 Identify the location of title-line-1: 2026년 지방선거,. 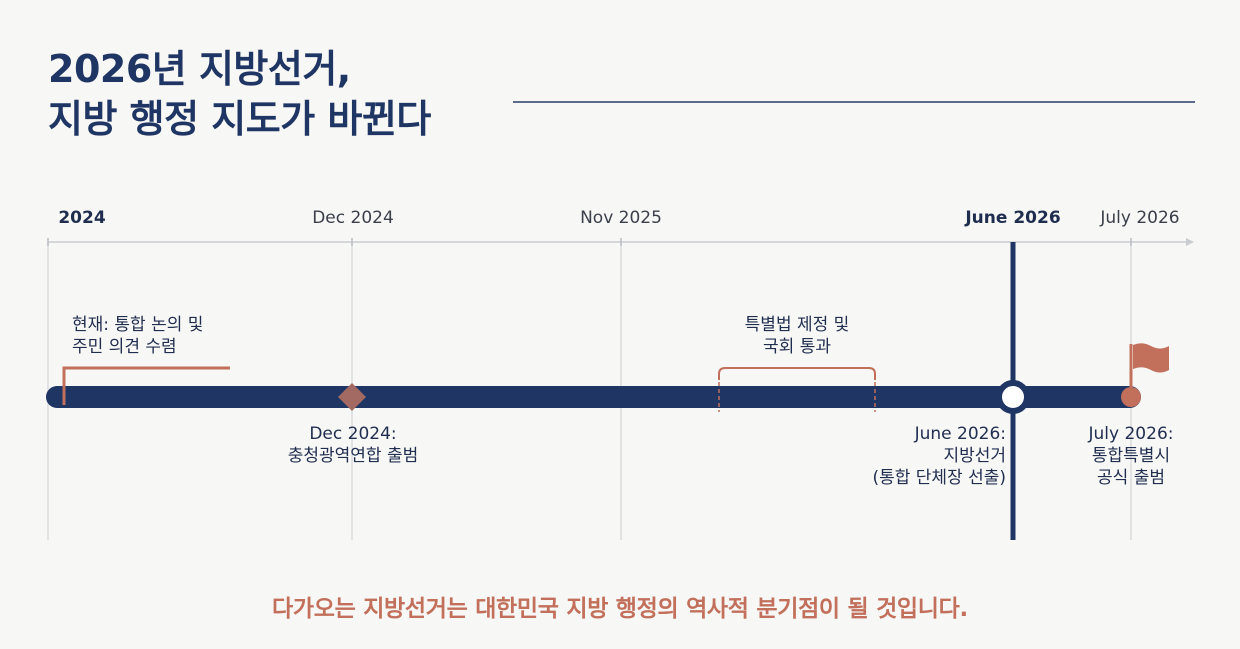
(199, 69).